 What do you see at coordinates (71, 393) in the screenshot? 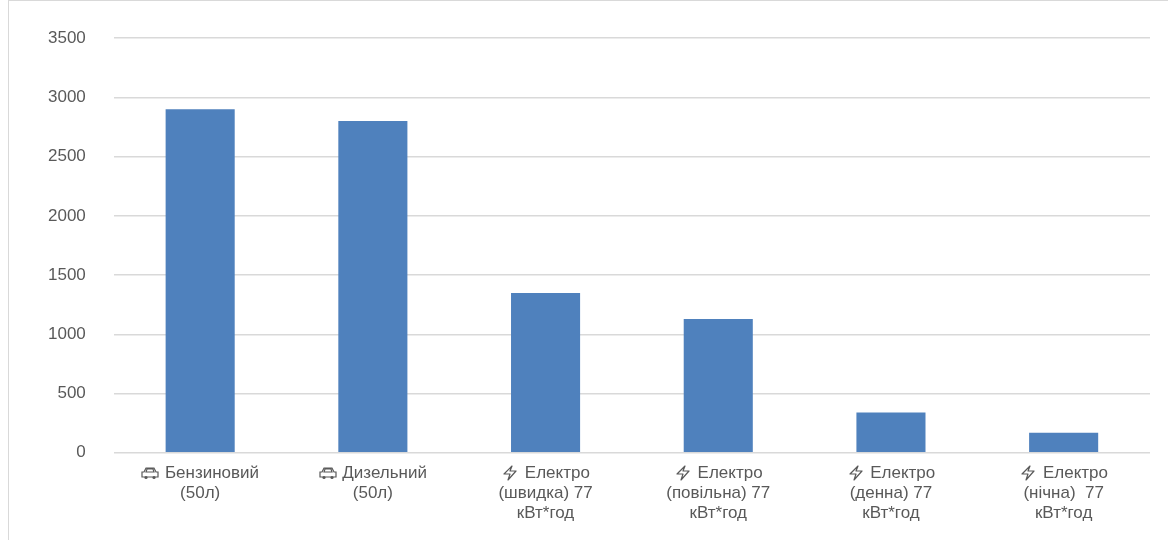
I see `y-tick-label: 500` at bounding box center [71, 393].